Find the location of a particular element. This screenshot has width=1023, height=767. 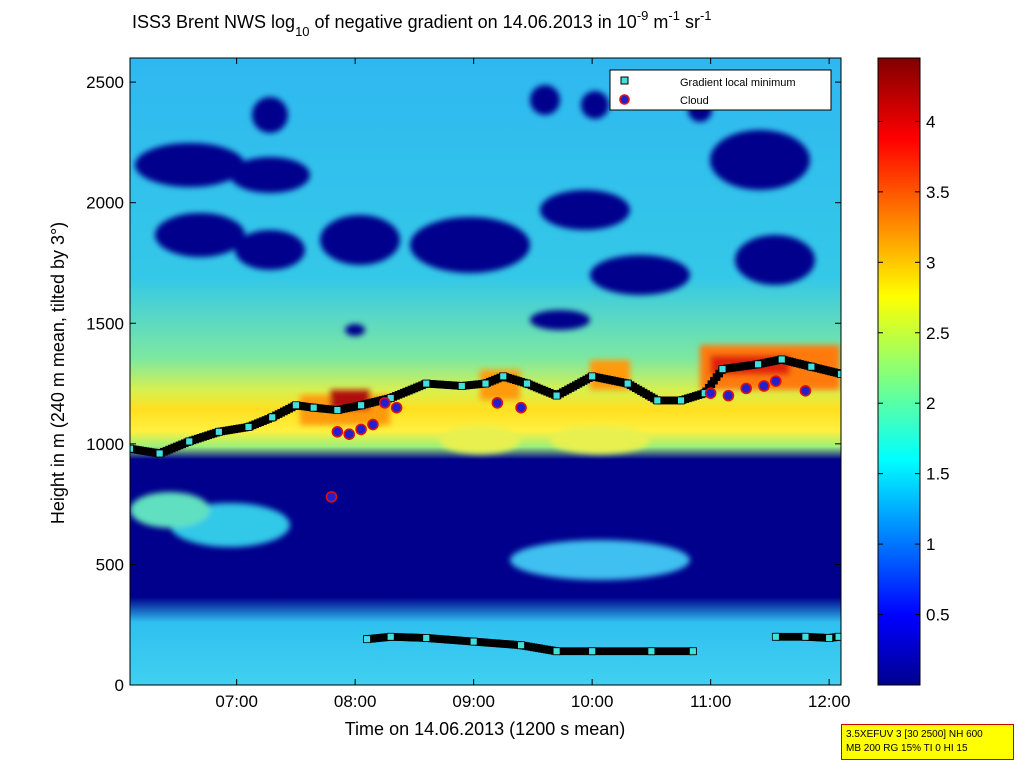

colorbar-tick-label: 2 is located at coordinates (930, 403).